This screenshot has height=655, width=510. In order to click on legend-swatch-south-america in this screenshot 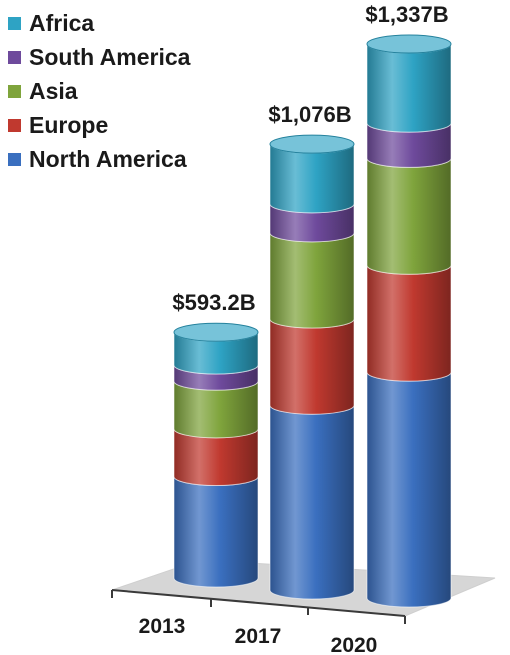, I will do `click(14, 57)`.